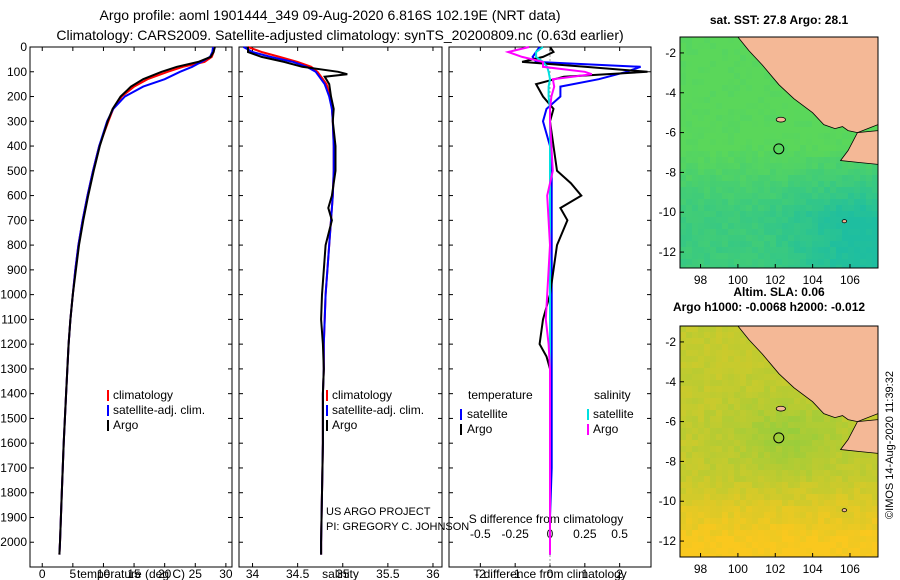  Describe the element at coordinates (17, 245) in the screenshot. I see `y-tick-label: 800` at that location.